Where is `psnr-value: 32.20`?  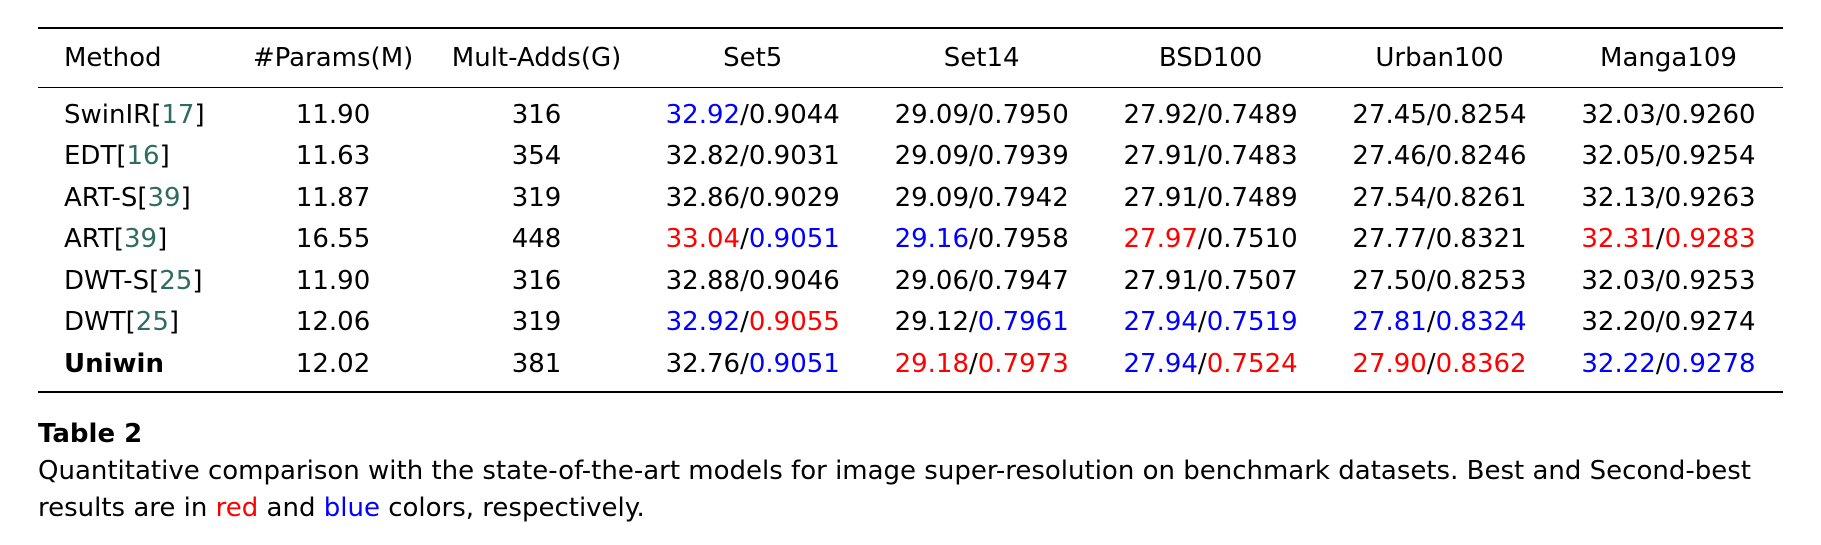
psnr-value: 32.20 is located at coordinates (1618, 322).